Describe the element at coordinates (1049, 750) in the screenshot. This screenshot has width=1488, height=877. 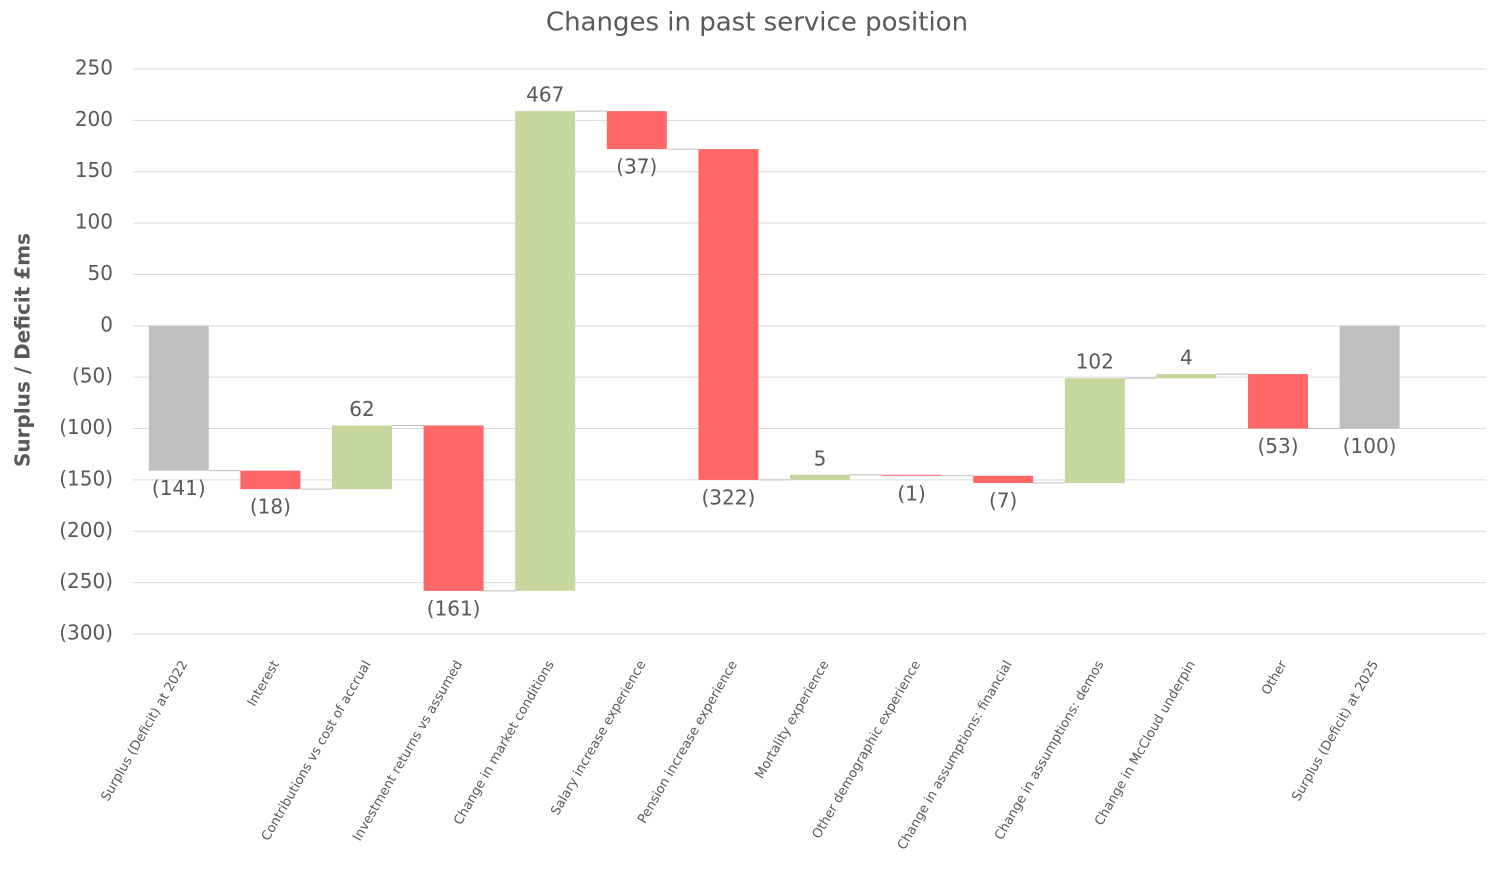
I see `x-tick-label: Change in assumptions: demos` at that location.